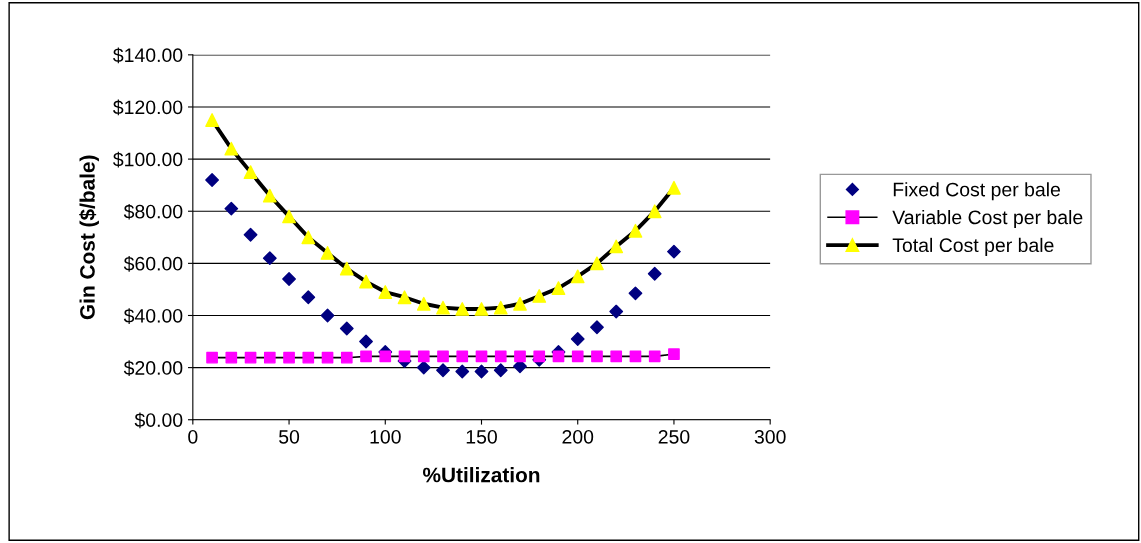  What do you see at coordinates (289, 436) in the screenshot?
I see `x-tick-label: 50` at bounding box center [289, 436].